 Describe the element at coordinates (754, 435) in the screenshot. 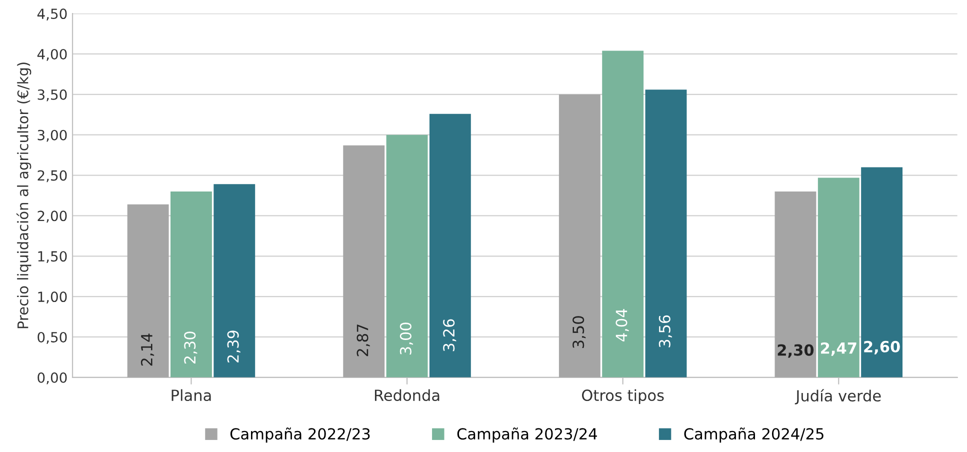

I see `legend-label: Campaña 2024/25` at that location.